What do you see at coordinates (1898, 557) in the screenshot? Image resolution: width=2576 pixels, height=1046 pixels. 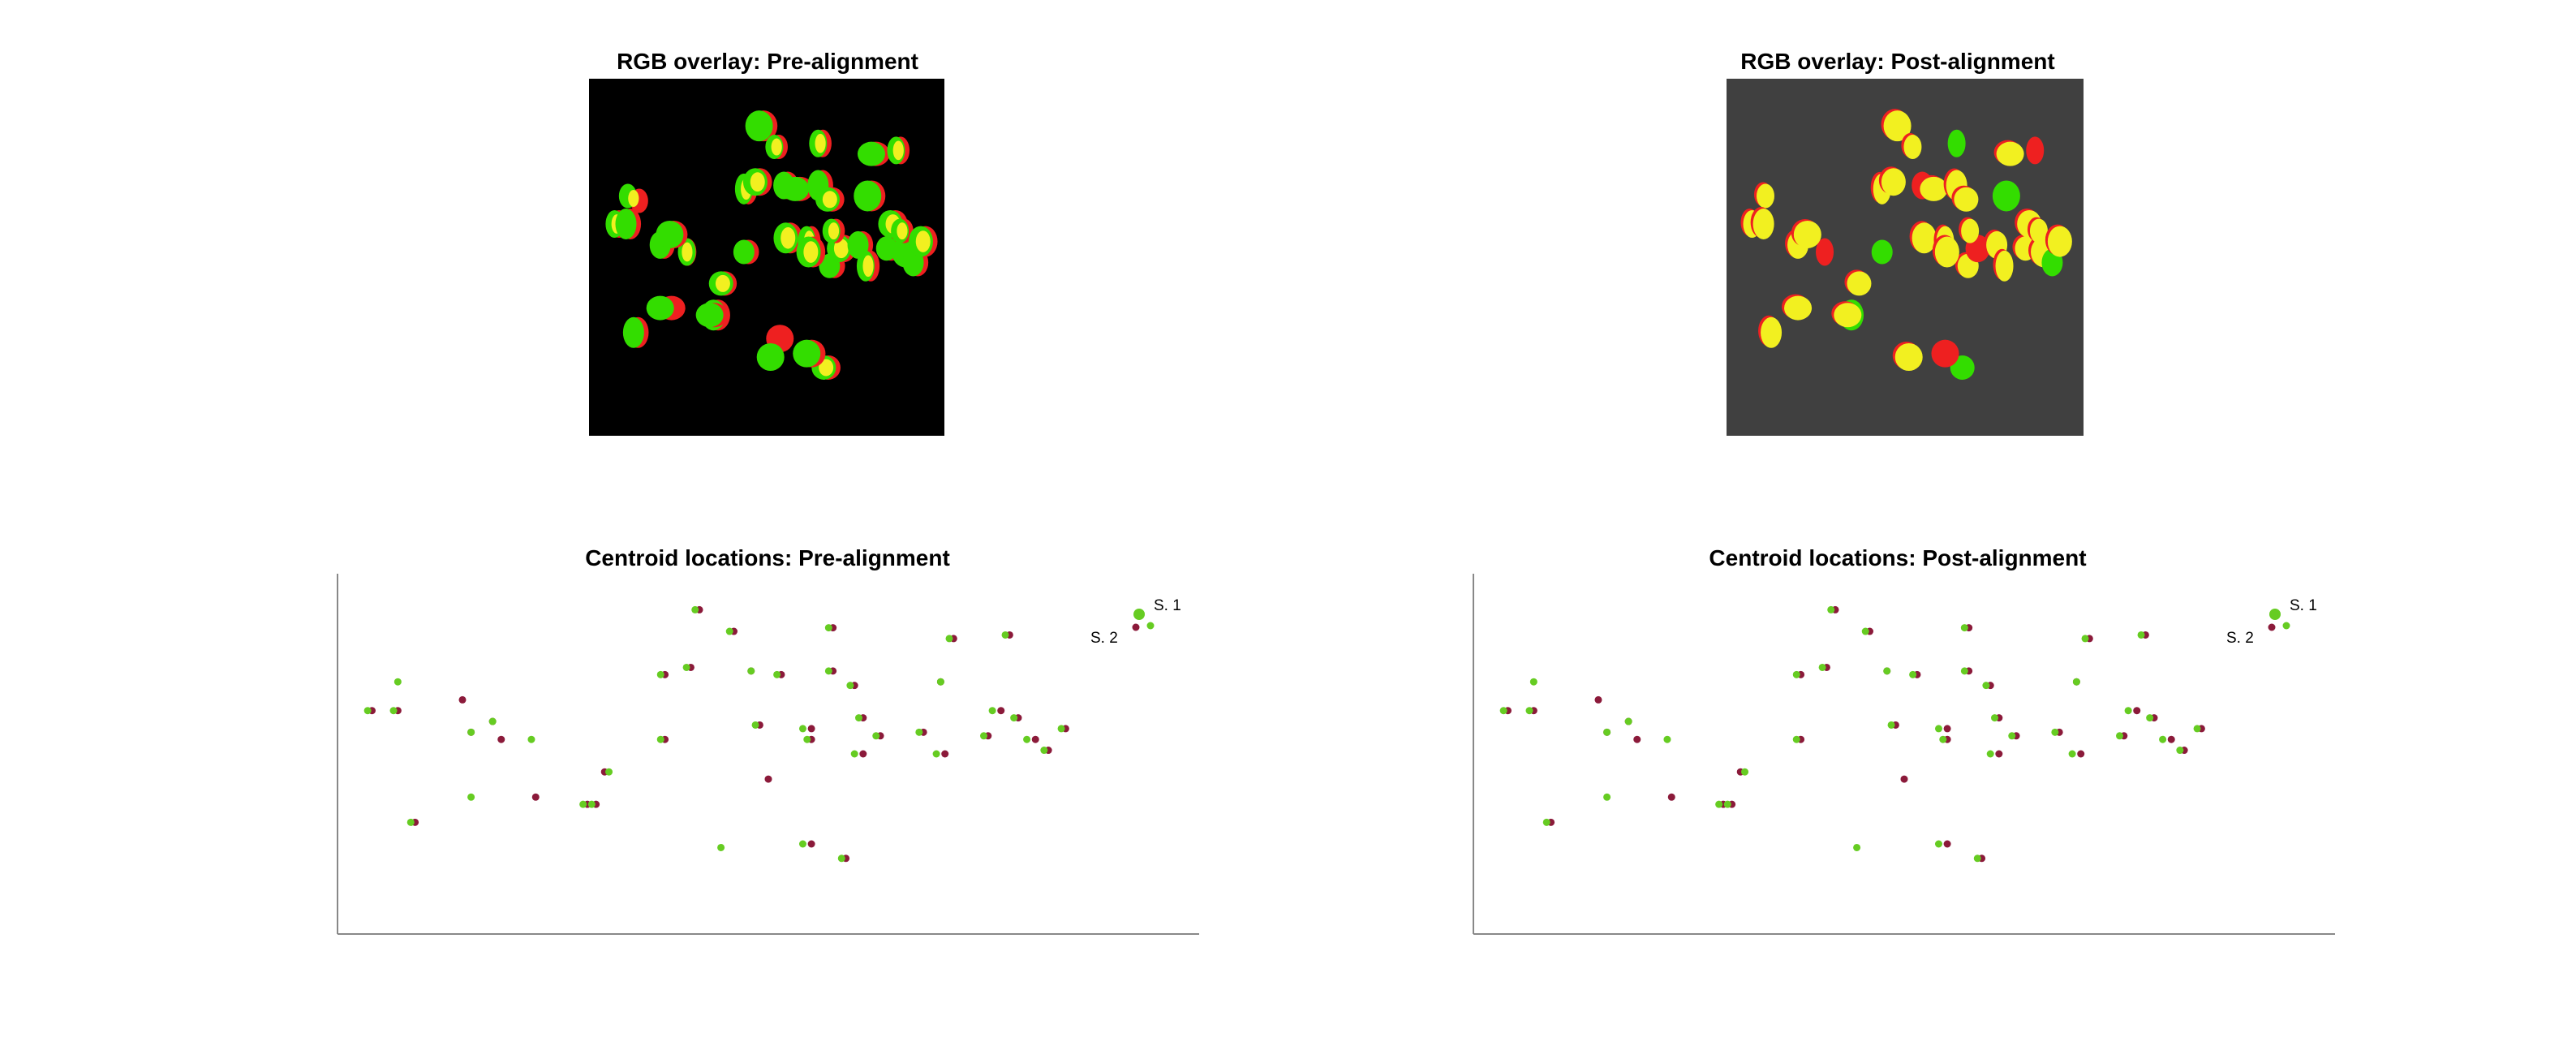 I see `post-centroid-title: Centroid locations: Post-alignment` at bounding box center [1898, 557].